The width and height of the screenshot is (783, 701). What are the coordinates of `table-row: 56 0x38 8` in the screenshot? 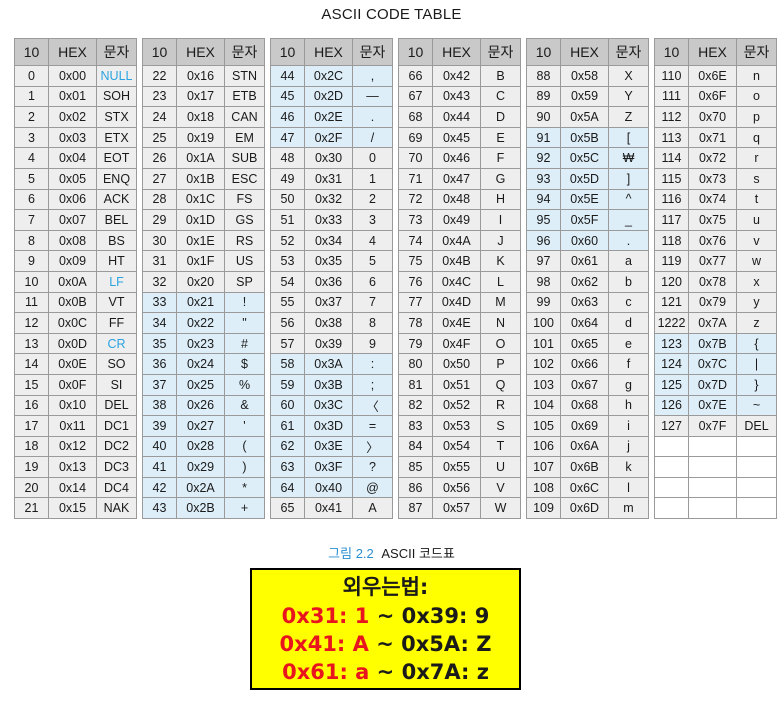 It's located at (331, 323).